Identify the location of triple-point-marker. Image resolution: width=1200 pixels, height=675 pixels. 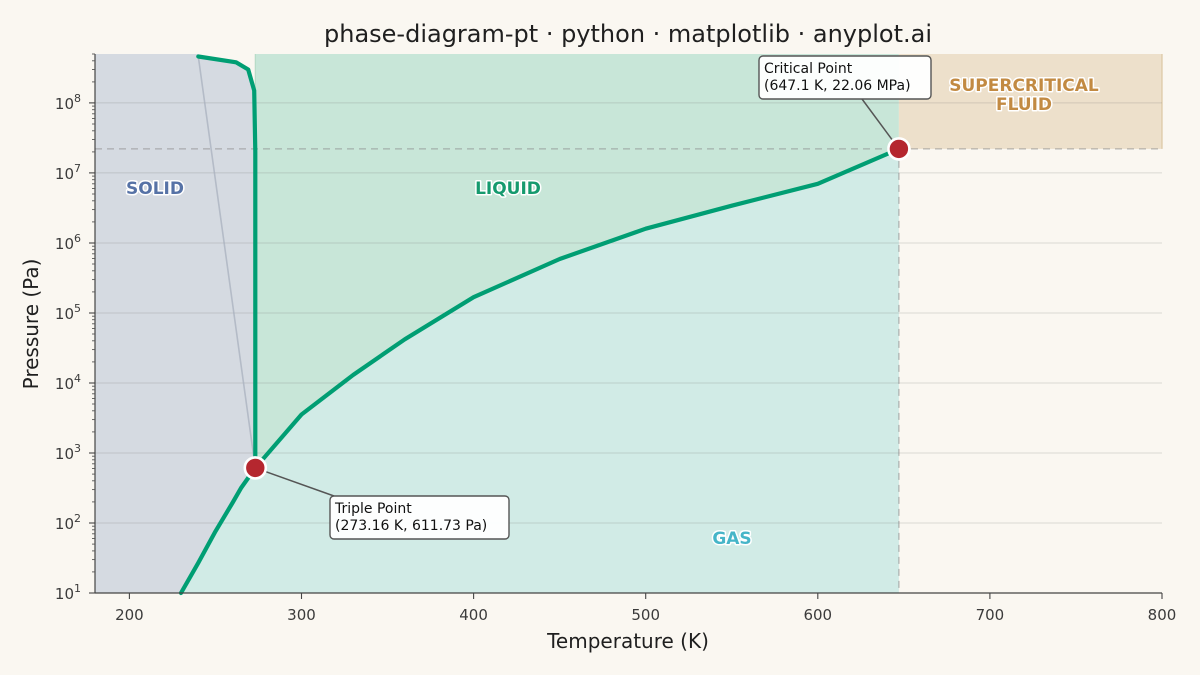
(255, 468).